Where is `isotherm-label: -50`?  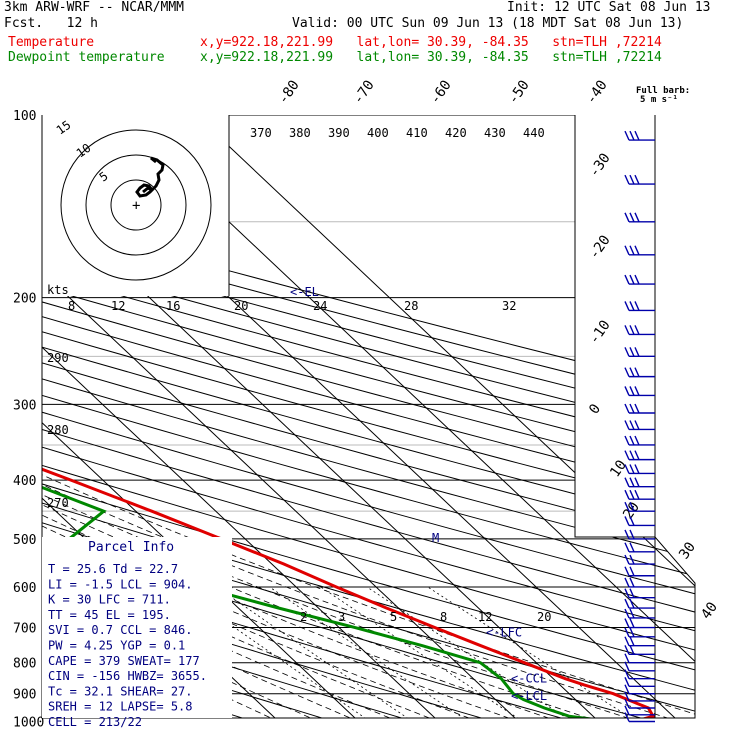
isotherm-label: -50 is located at coordinates (519, 92).